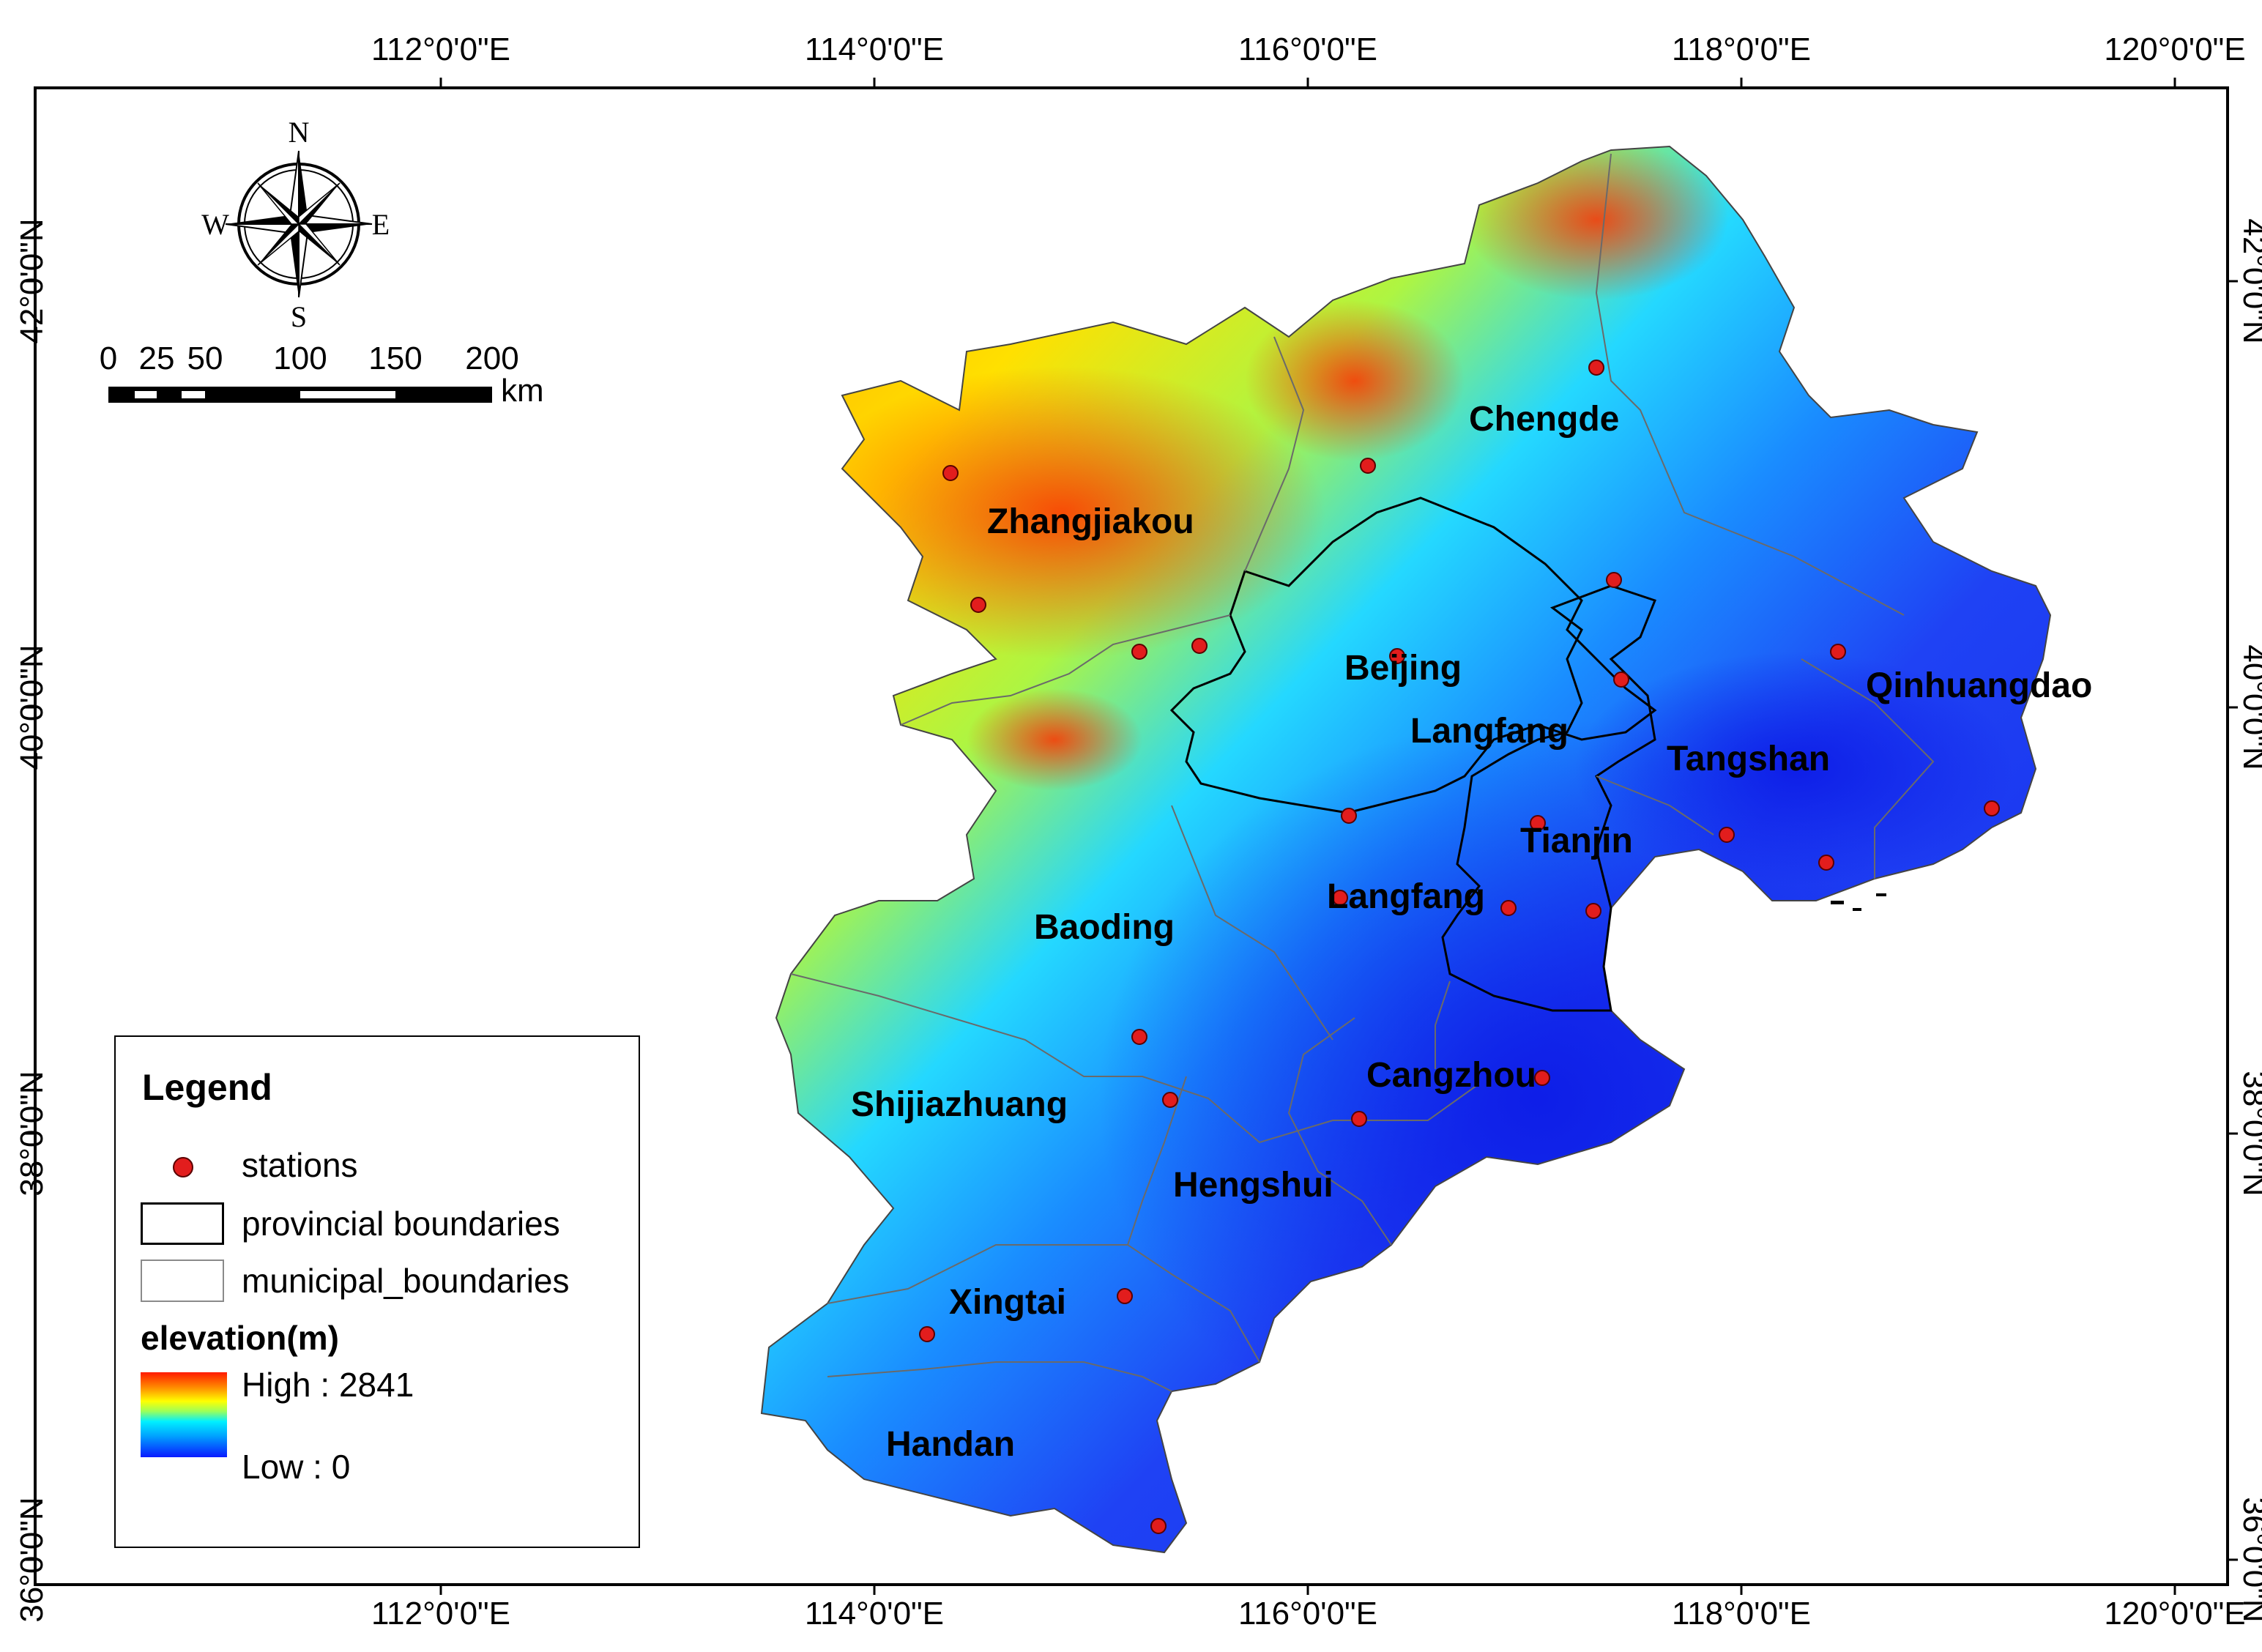 This screenshot has height=1652, width=2262. Describe the element at coordinates (401, 1224) in the screenshot. I see `legend-provincial-label: provincial boundaries` at that location.